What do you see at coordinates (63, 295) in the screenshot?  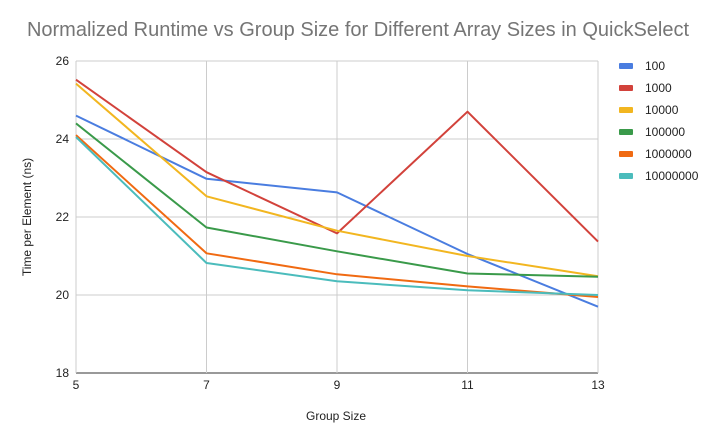 I see `y-tick-label: 20` at bounding box center [63, 295].